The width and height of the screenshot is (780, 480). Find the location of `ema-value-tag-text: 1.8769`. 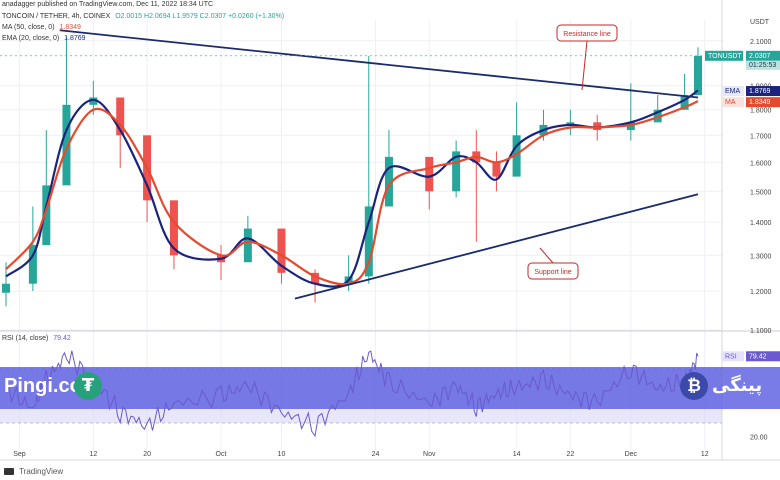

ema-value-tag-text: 1.8769 is located at coordinates (760, 91).